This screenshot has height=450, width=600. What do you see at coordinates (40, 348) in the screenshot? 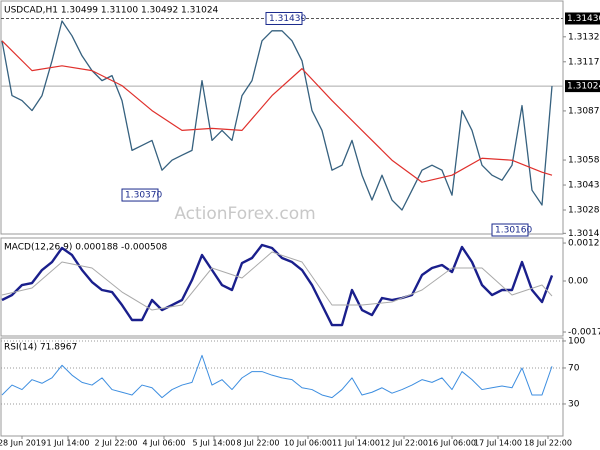
I see `panel-title: RSI(14) 71.8967` at bounding box center [40, 348].